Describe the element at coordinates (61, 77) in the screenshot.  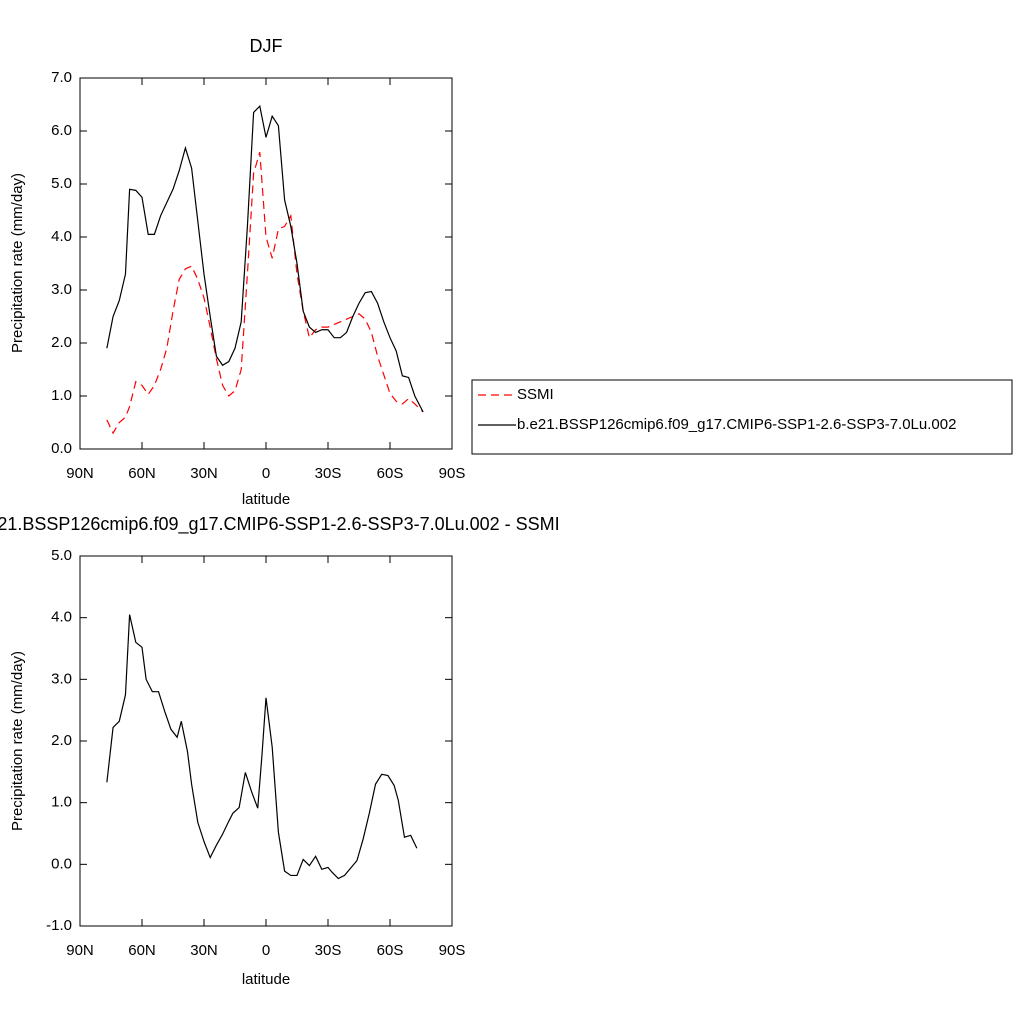
I see `y-tick-label: 7.0` at that location.